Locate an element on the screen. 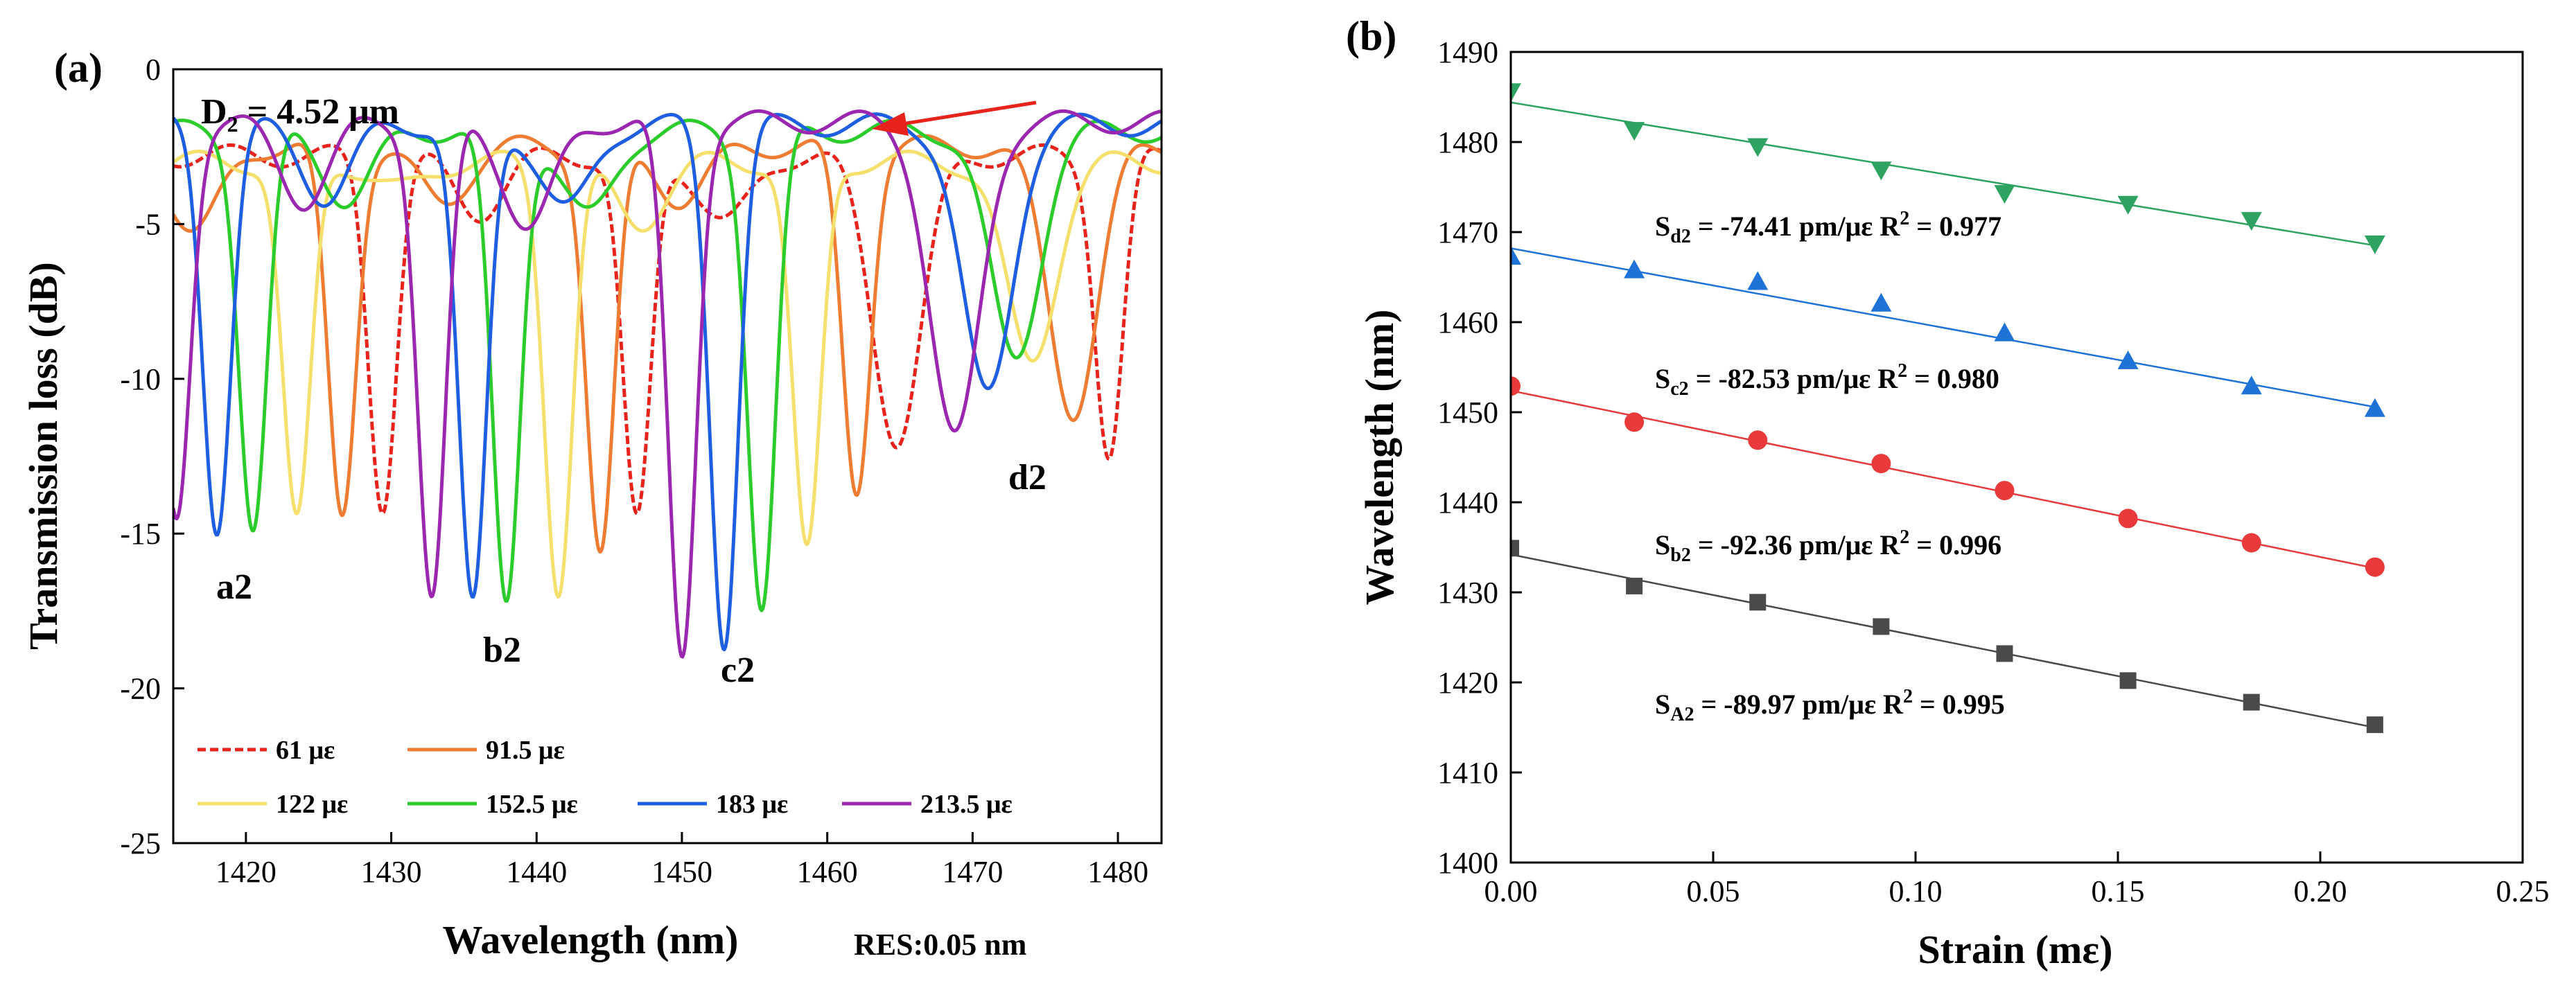 Image resolution: width=2576 pixels, height=981 pixels. panel-a-y-axis-label: Transmission loss (dB) is located at coordinates (43, 456).